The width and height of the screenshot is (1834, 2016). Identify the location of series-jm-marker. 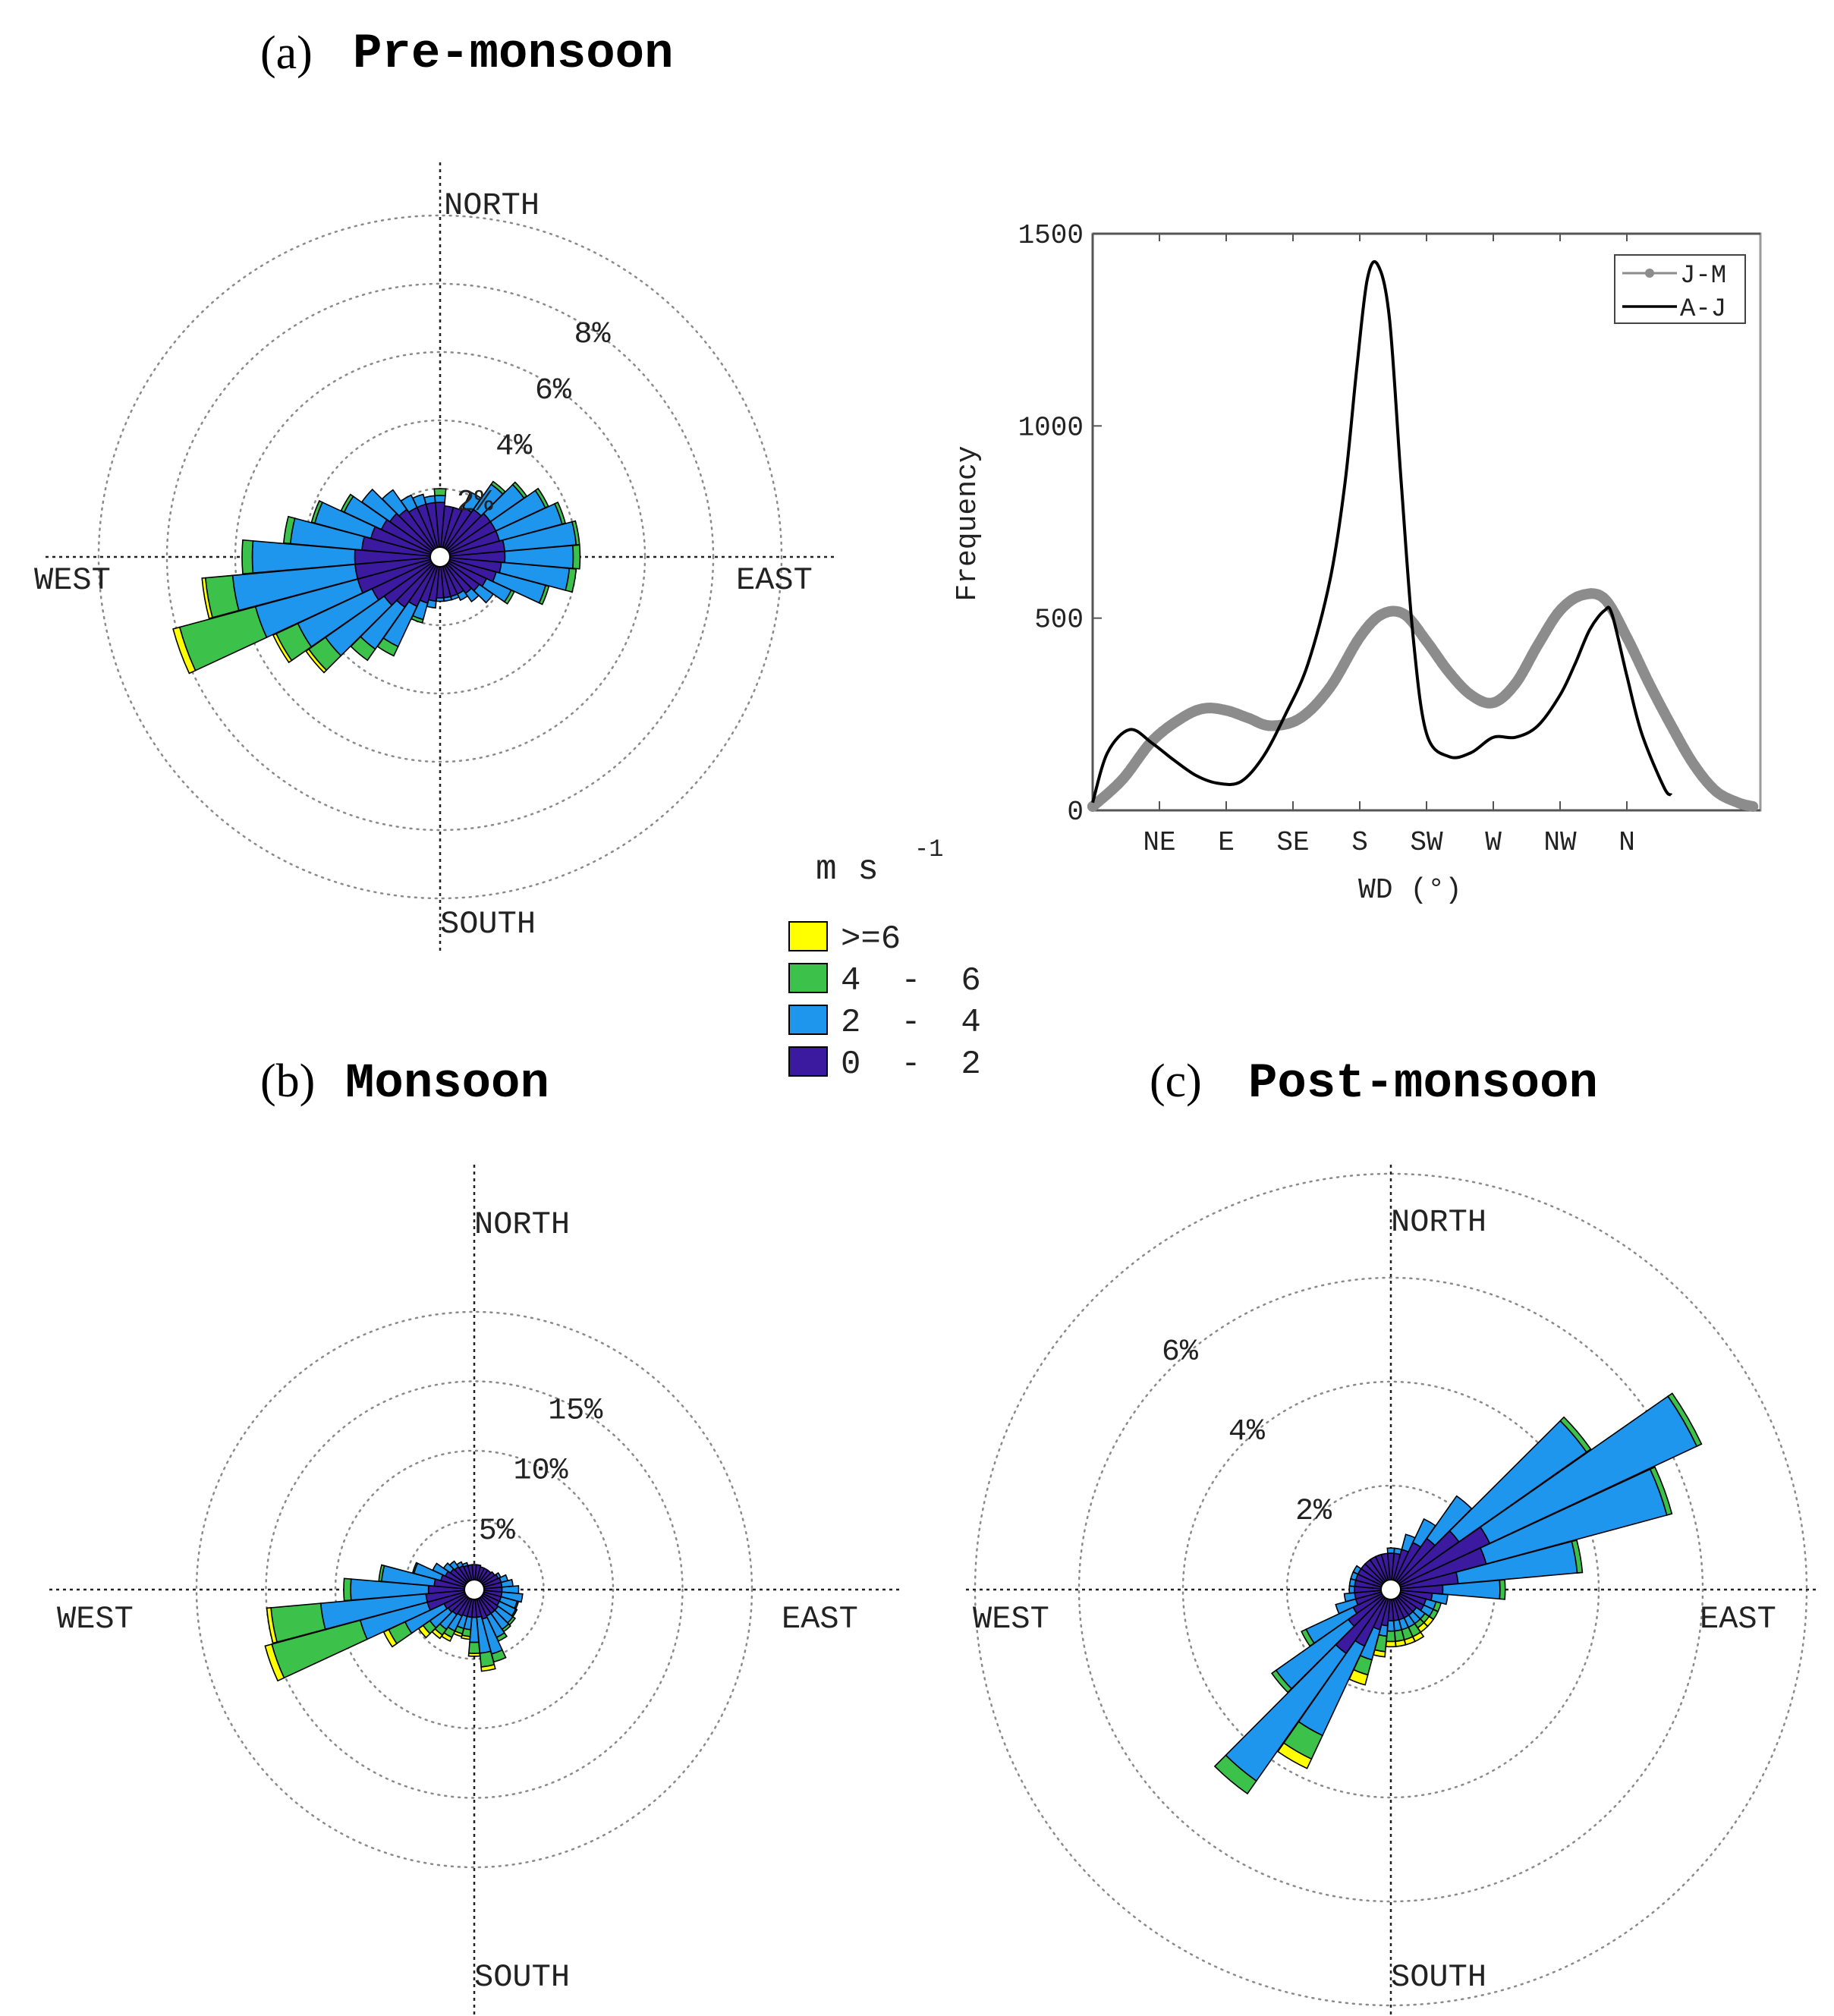
(1747, 806).